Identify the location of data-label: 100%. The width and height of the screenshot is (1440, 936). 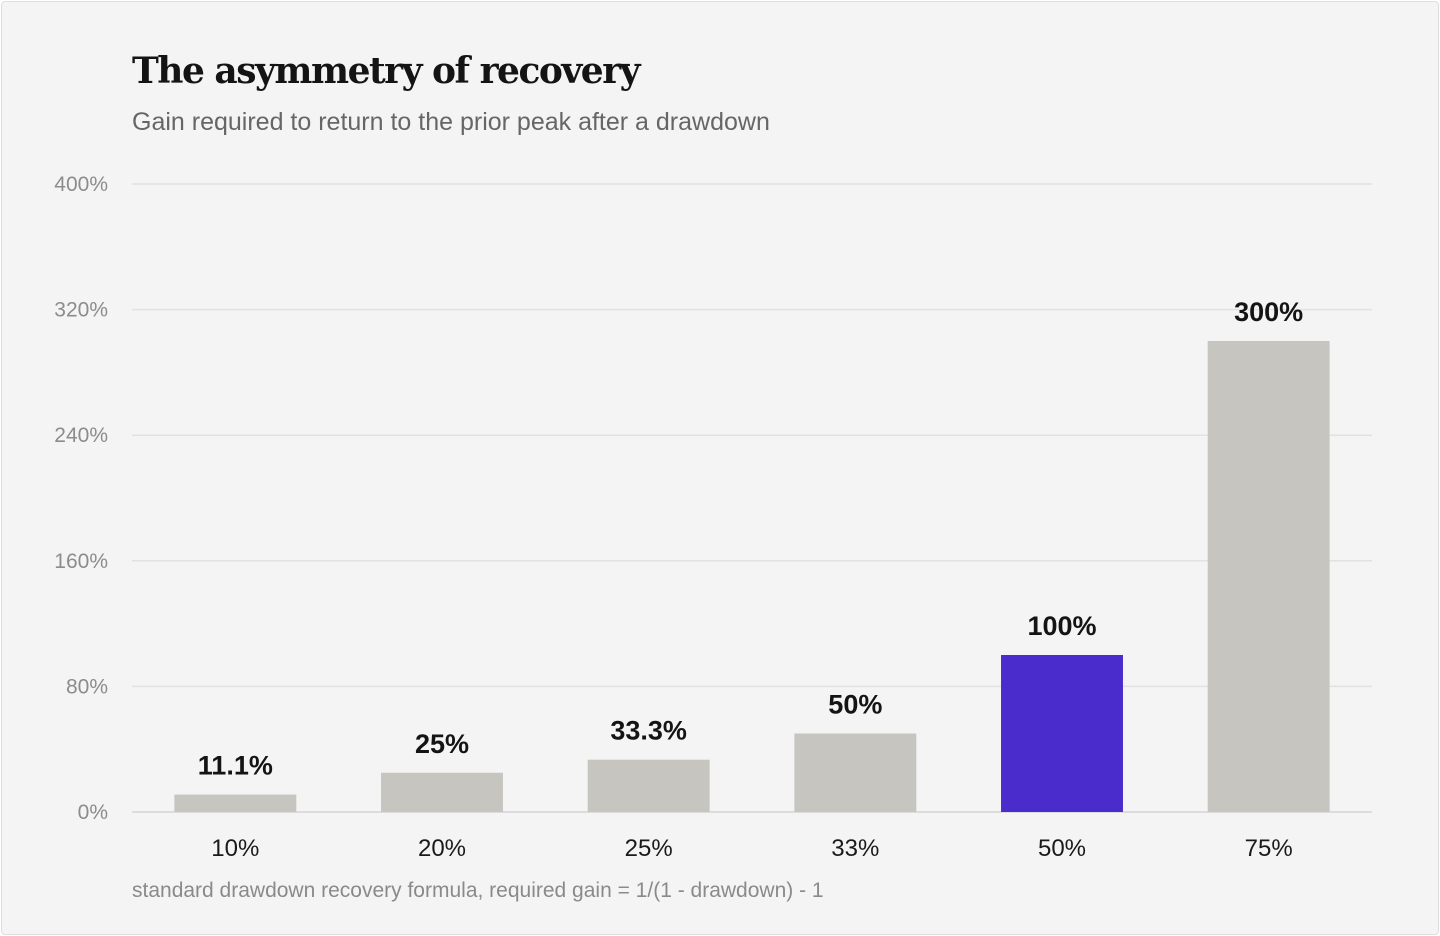
(1061, 626).